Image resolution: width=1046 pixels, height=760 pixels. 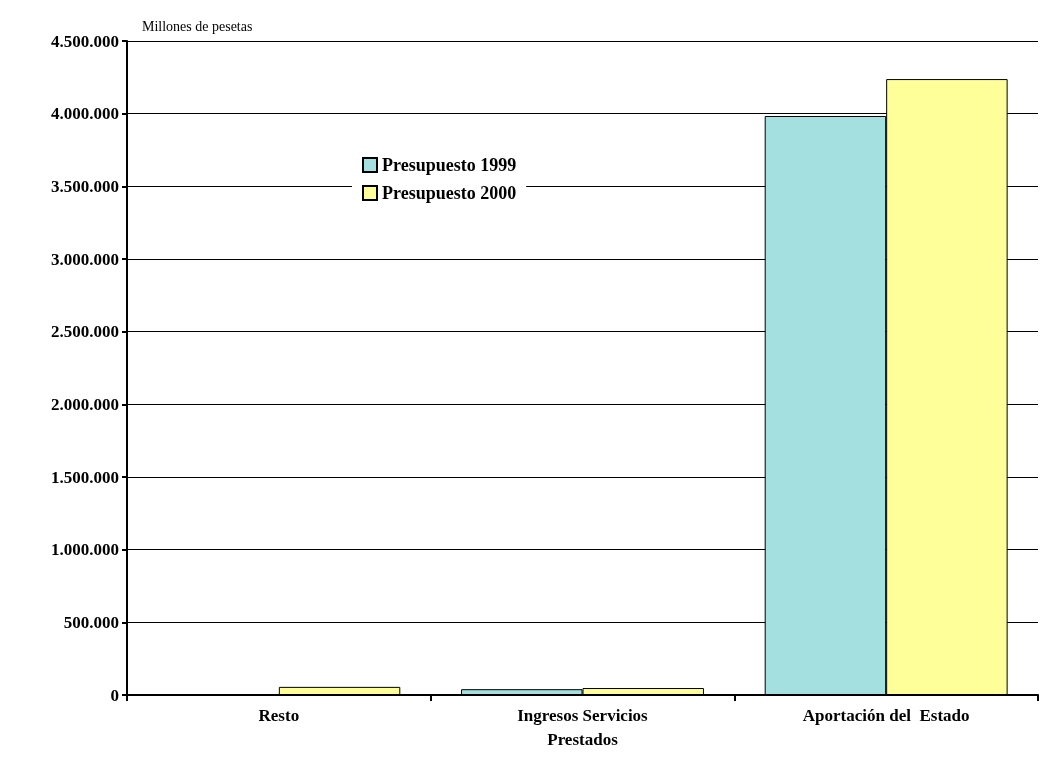 I want to click on y-tick-label: 4.000.000, so click(x=85, y=114).